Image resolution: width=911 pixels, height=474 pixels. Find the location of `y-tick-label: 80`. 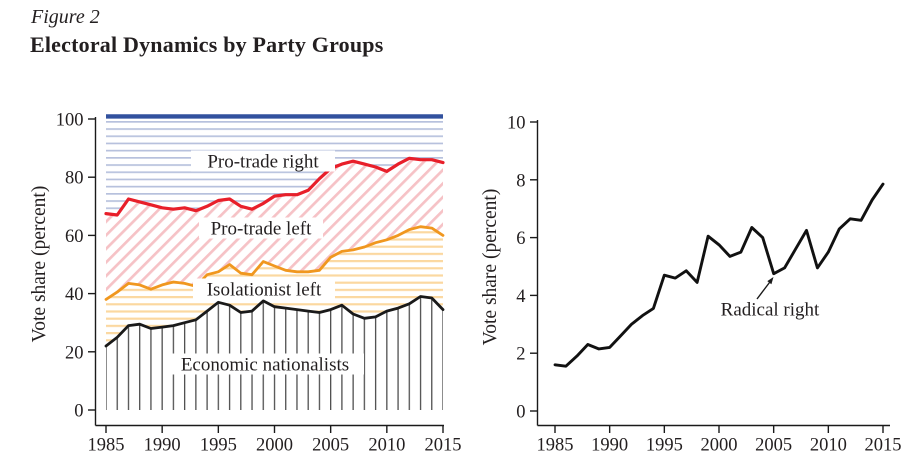

y-tick-label: 80 is located at coordinates (74, 179).